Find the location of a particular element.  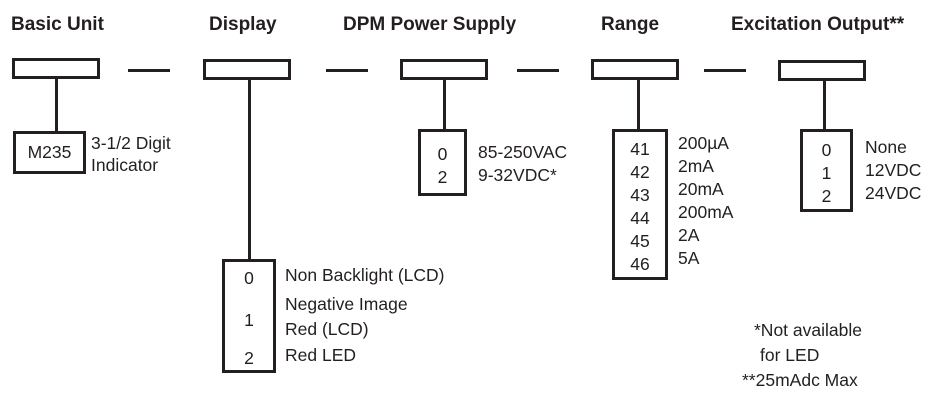

label: 12VDC is located at coordinates (893, 170).